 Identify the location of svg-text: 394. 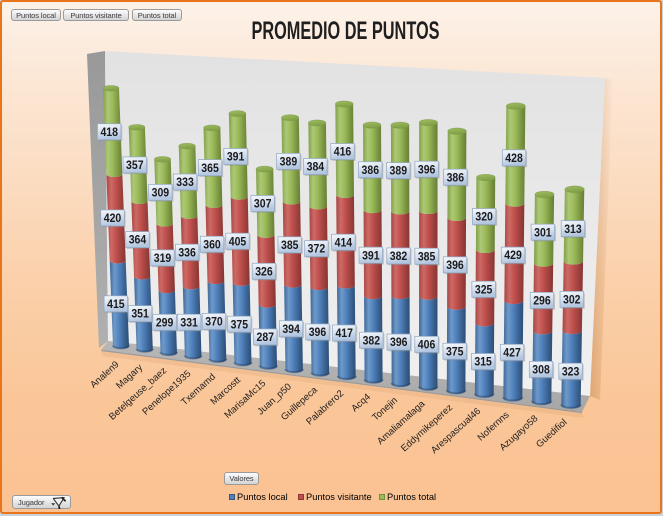
(291, 330).